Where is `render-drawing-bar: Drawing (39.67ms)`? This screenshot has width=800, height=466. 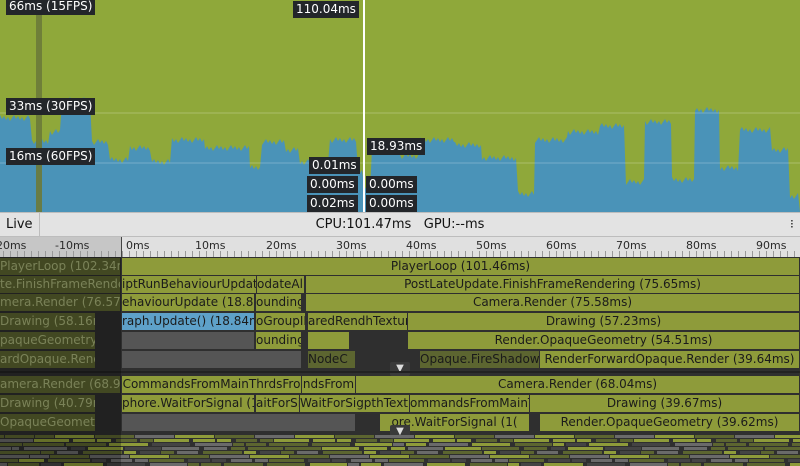 render-drawing-bar: Drawing (39.67ms) is located at coordinates (665, 403).